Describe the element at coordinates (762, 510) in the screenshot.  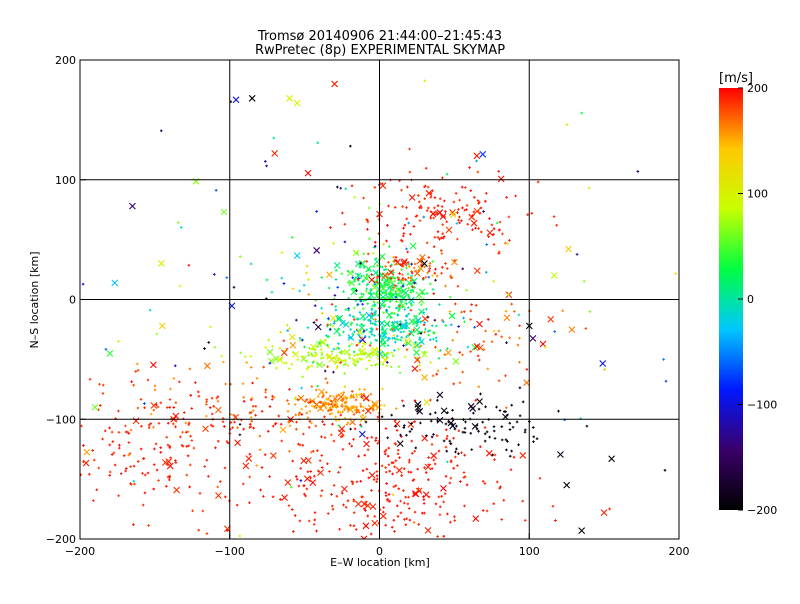
I see `colorbar-tick-label: −200` at that location.